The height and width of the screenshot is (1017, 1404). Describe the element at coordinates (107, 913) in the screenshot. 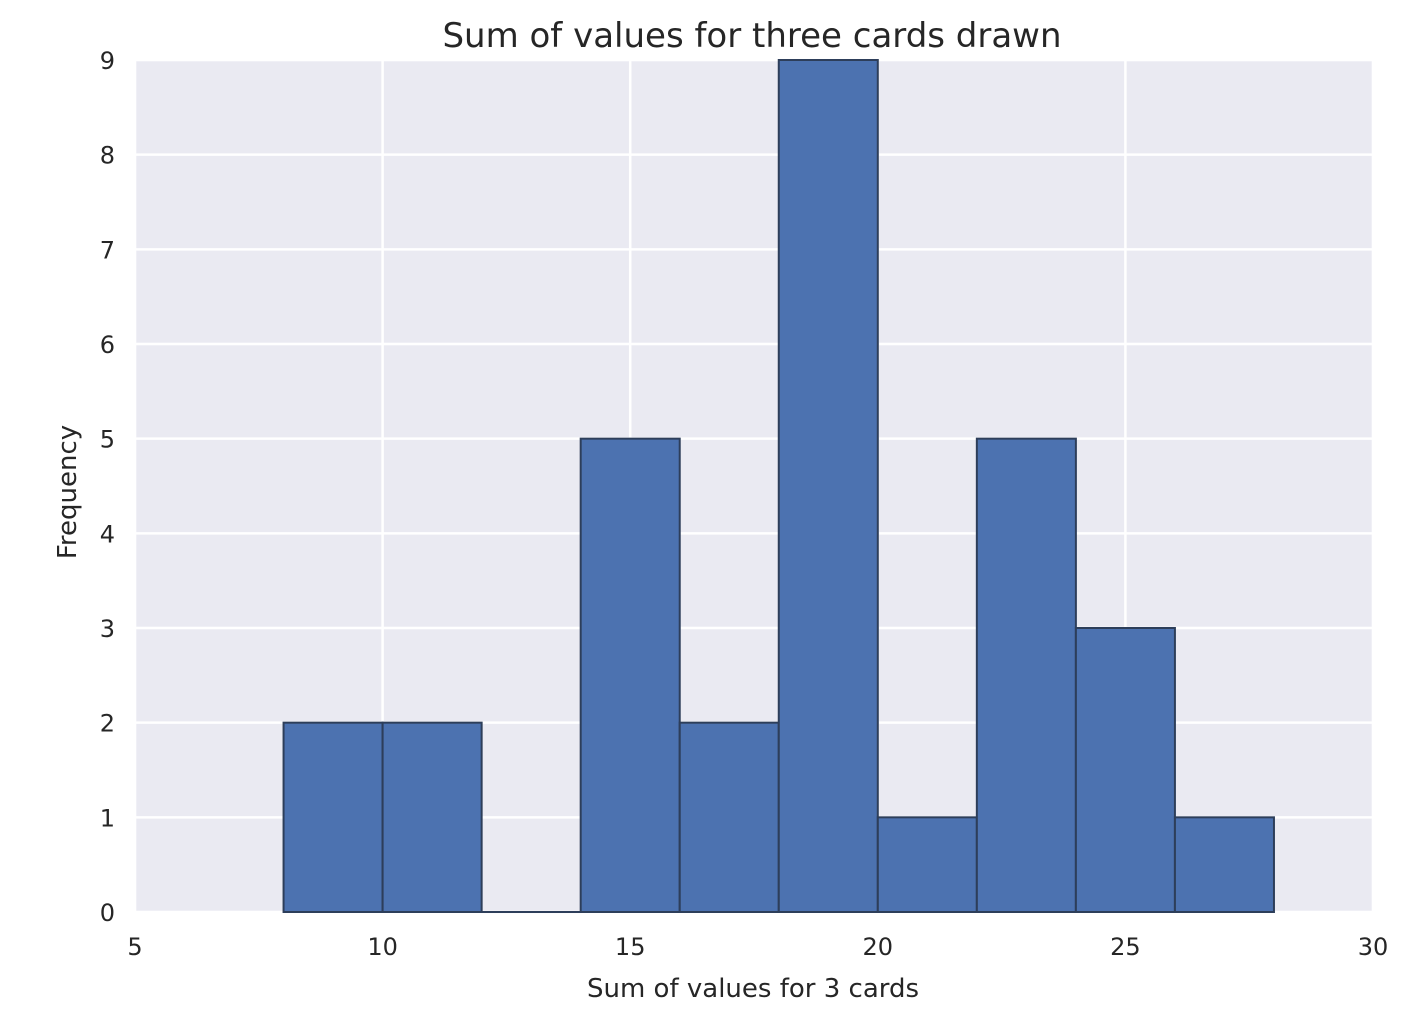

I see `y-tick-label: 0` at that location.